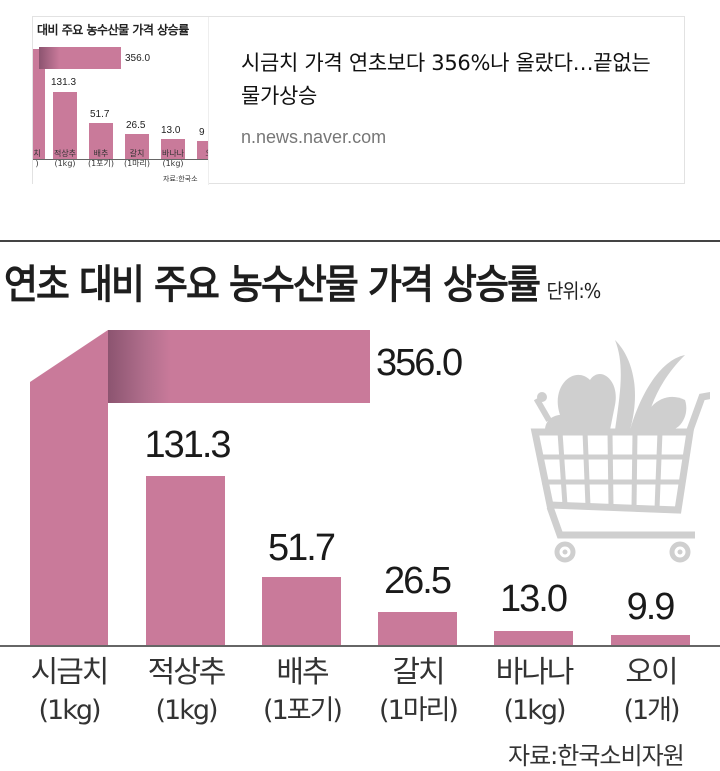 The width and height of the screenshot is (720, 771). Describe the element at coordinates (650, 640) in the screenshot. I see `bar-cucumber` at that location.